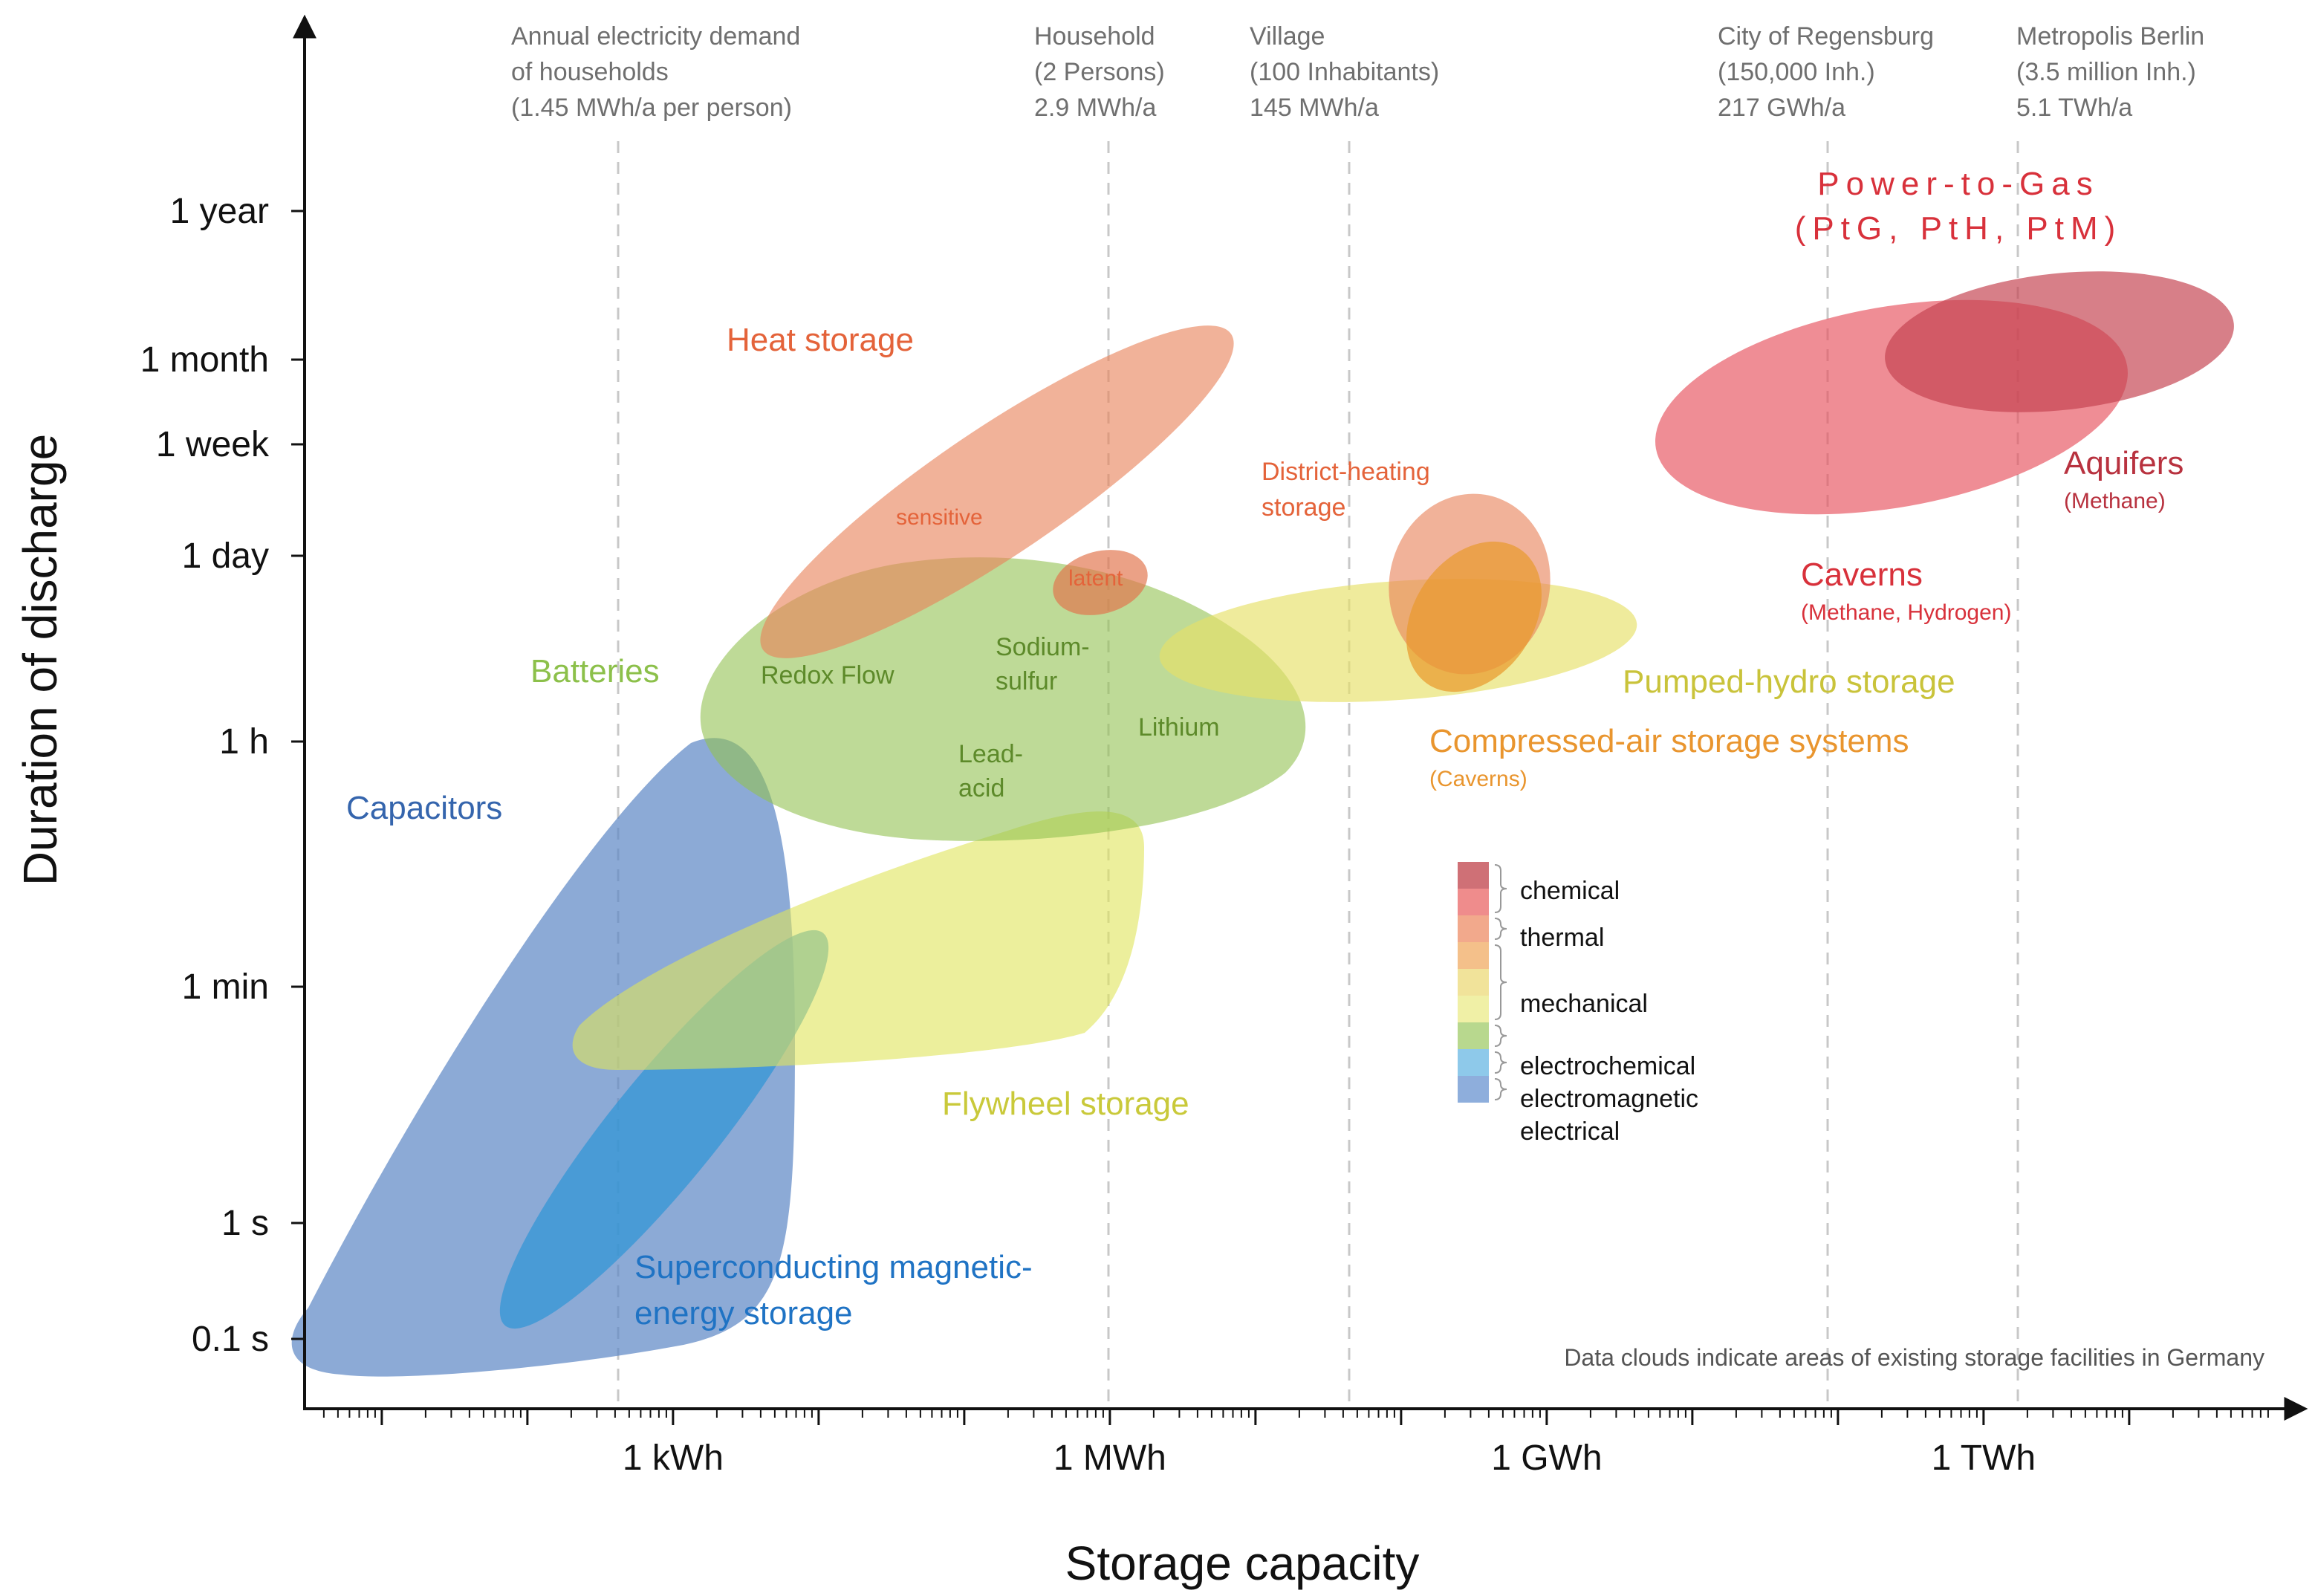 The height and width of the screenshot is (1596, 2315). Describe the element at coordinates (424, 808) in the screenshot. I see `label-capacitors: Capacitors` at that location.